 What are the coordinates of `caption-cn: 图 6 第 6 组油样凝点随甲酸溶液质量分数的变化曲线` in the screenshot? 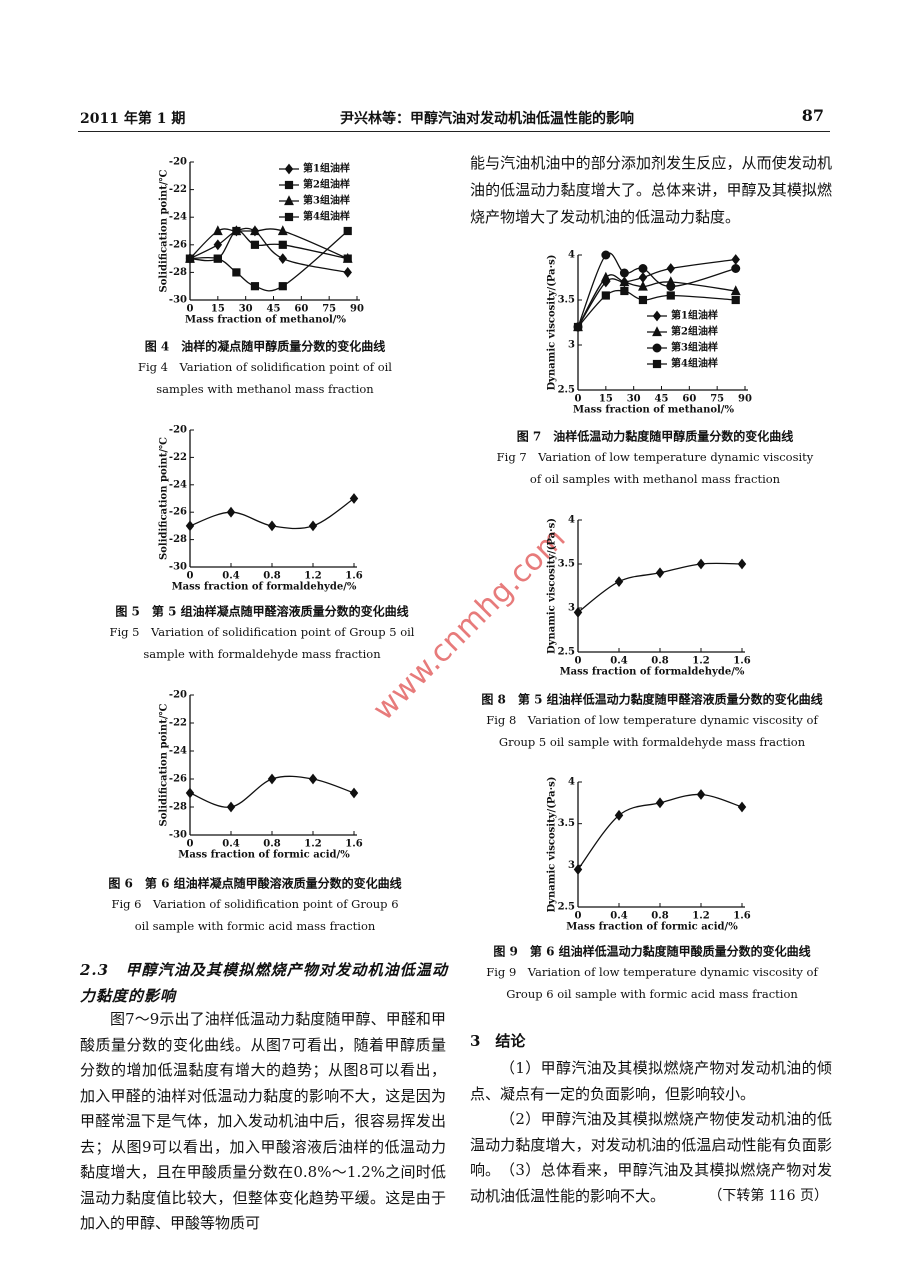 It's located at (254, 883).